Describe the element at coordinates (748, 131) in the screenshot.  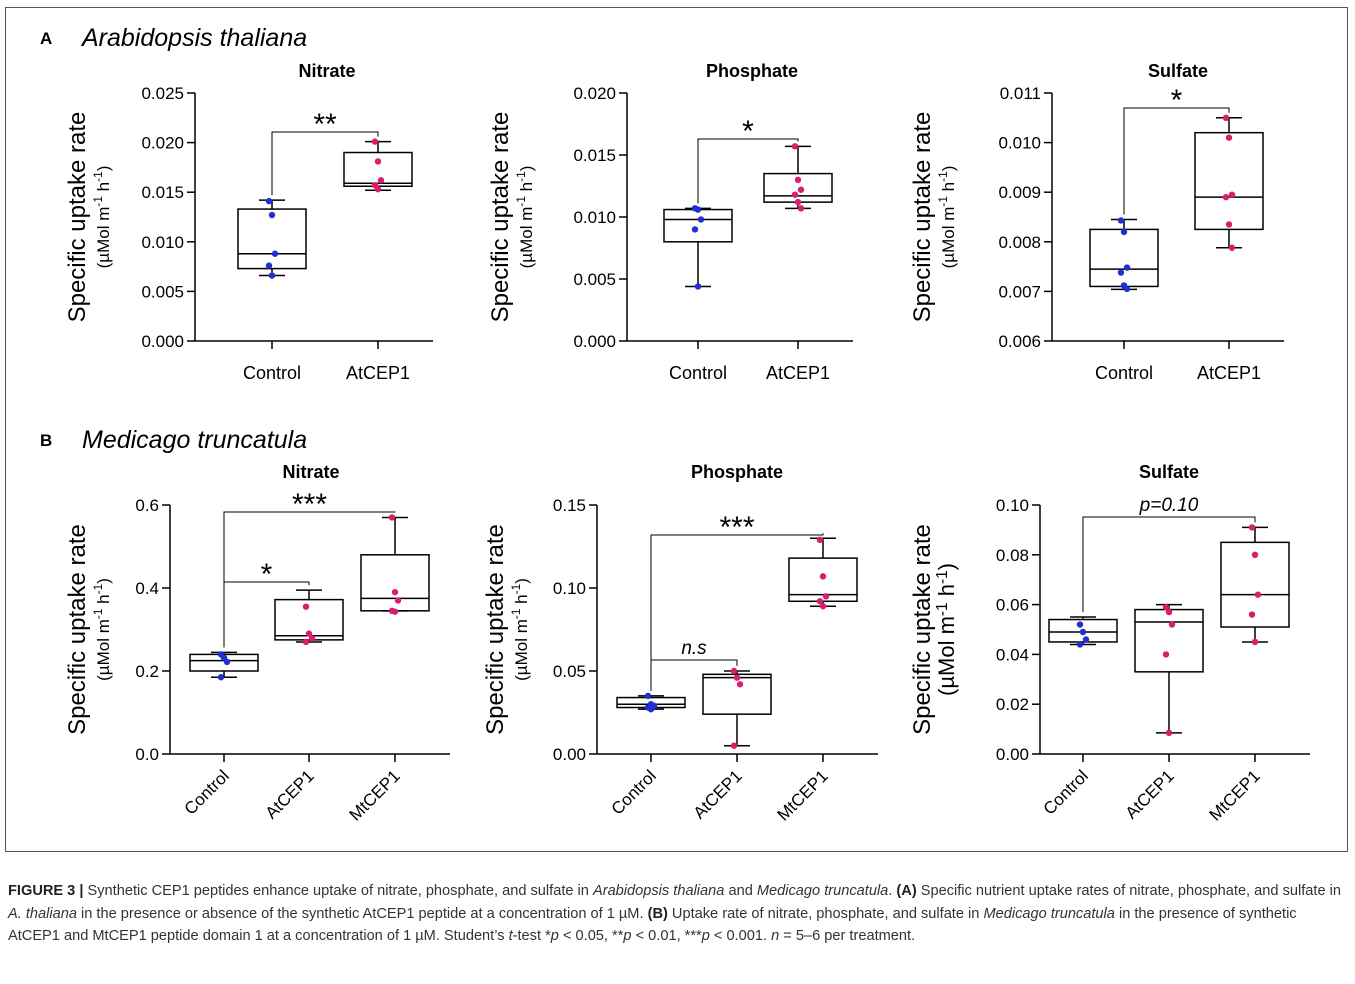
I see `significance-label: *` at that location.